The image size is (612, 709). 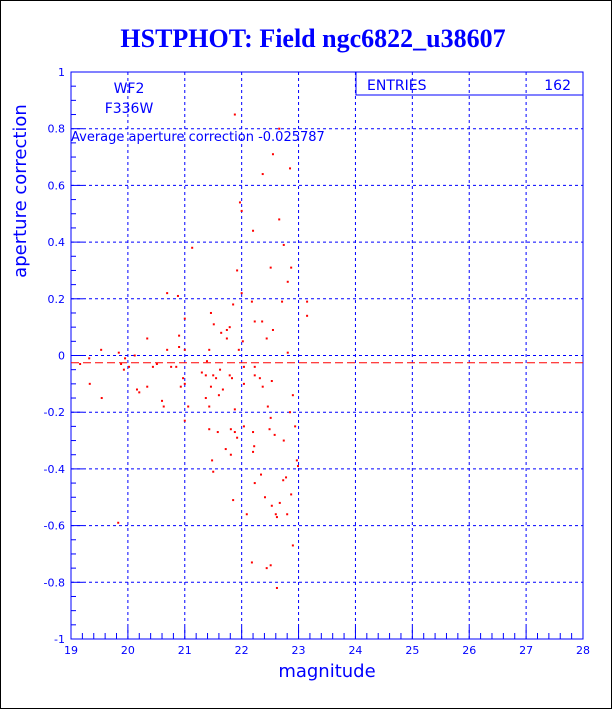 What do you see at coordinates (57, 185) in the screenshot?
I see `y-tick-label: 0.6` at bounding box center [57, 185].